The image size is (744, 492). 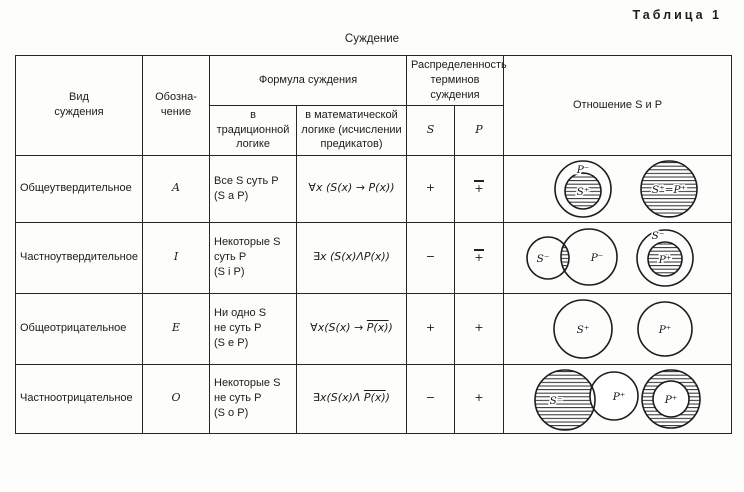 What do you see at coordinates (253, 130) in the screenshot?
I see `header-traditional-logic: в традиционной логике` at bounding box center [253, 130].